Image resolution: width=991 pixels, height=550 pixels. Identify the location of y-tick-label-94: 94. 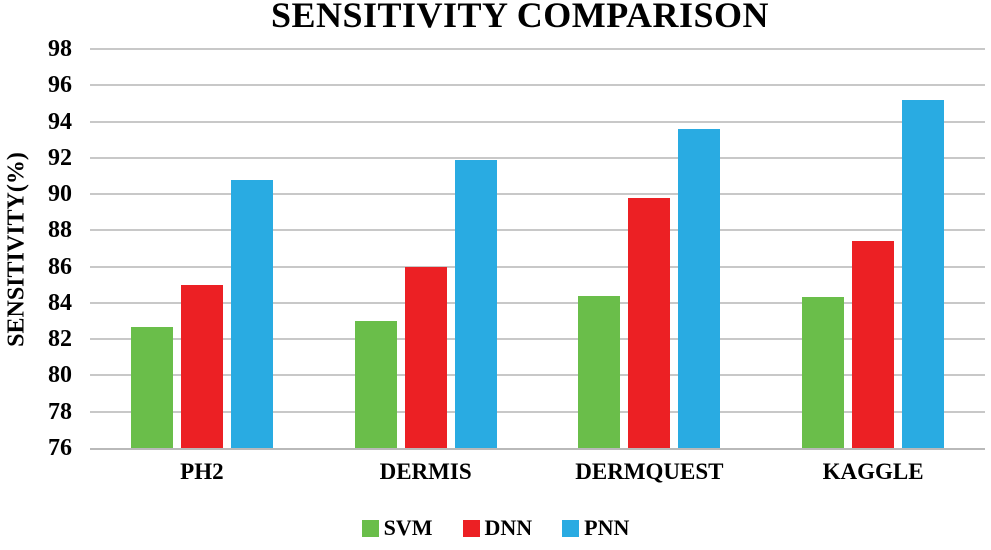
(60, 121).